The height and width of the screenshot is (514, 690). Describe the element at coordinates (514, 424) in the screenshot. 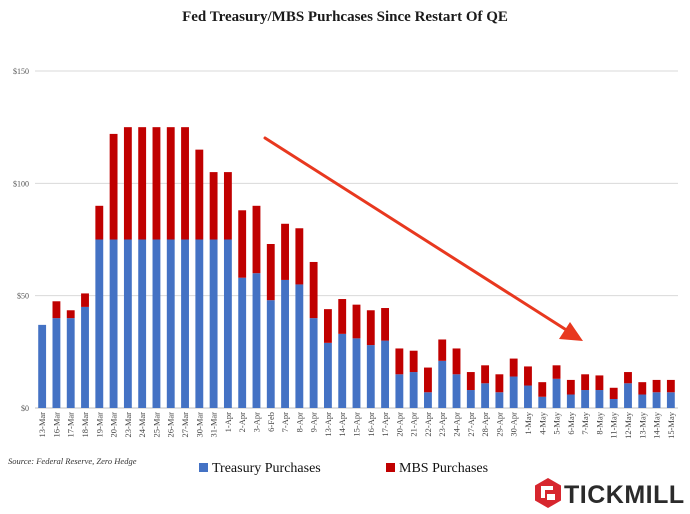

I see `x-tick-label: 30-Apr` at that location.